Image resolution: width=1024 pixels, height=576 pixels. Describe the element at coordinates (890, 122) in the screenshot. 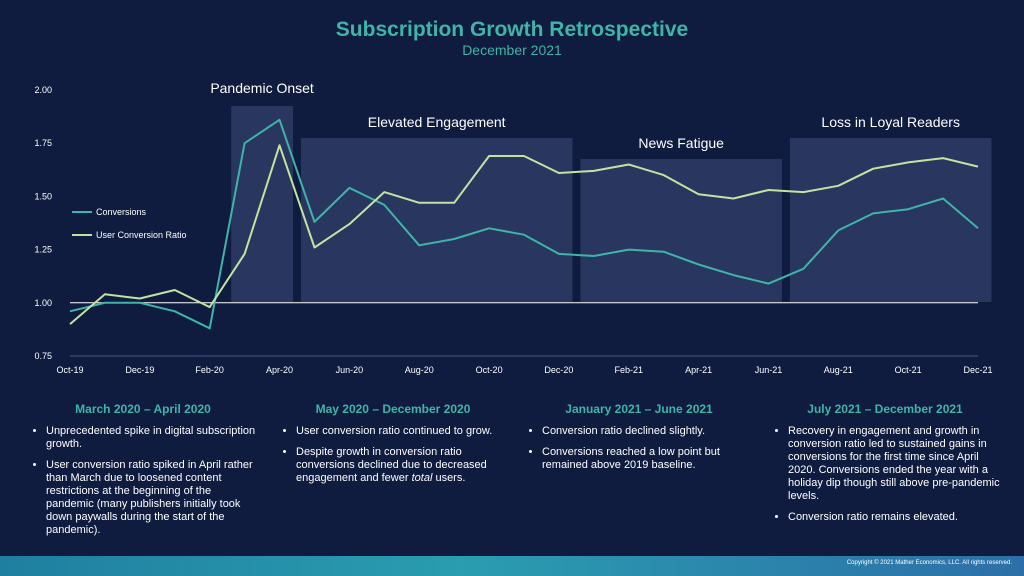

I see `period-label: Loss in Loyal Readers` at that location.